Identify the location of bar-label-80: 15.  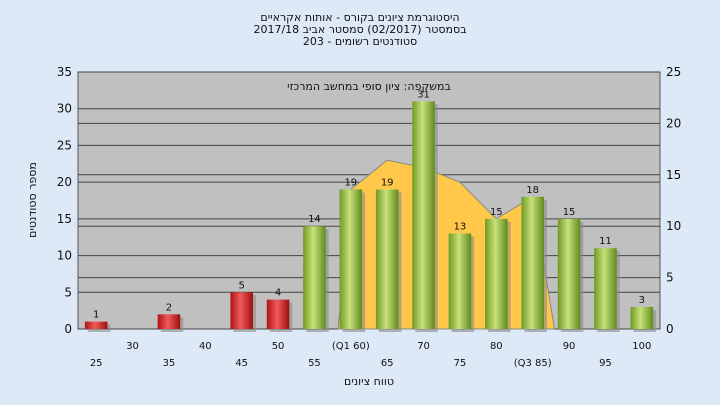
(496, 212).